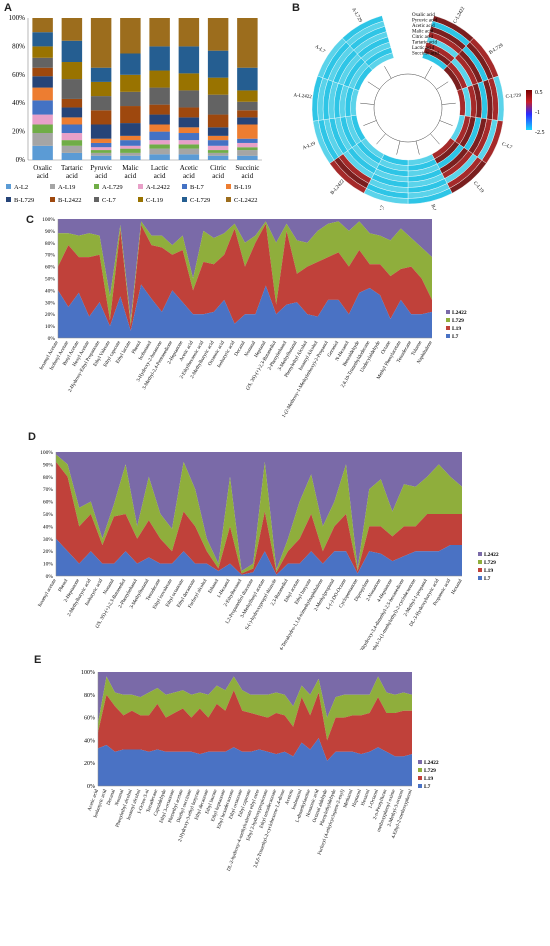 This screenshot has height=946, width=550. Describe the element at coordinates (434, 207) in the screenshot. I see `sample-label: B-L19` at that location.